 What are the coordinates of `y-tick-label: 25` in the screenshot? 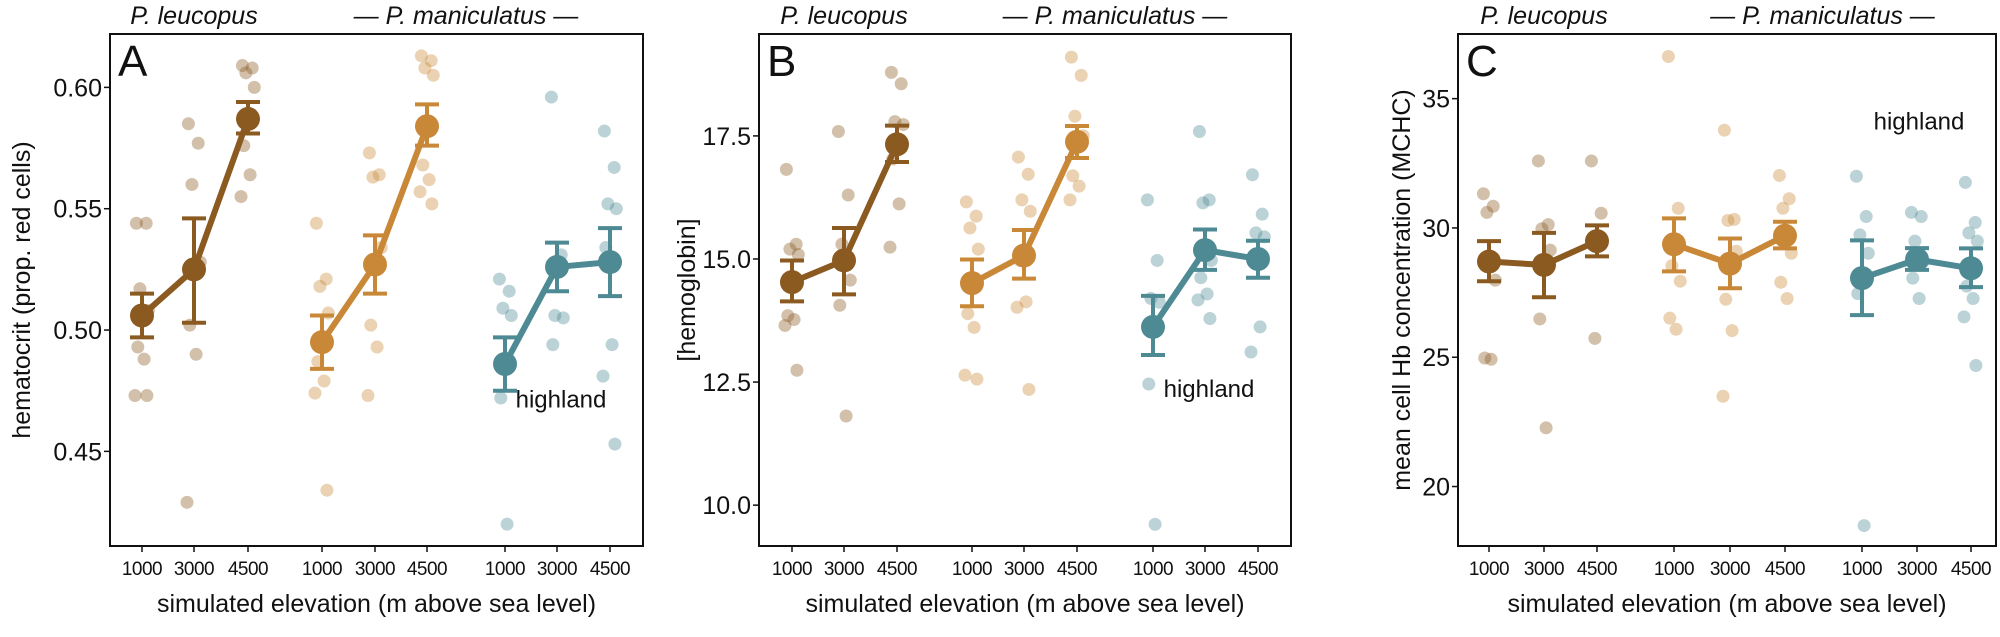 It's located at (1436, 358).